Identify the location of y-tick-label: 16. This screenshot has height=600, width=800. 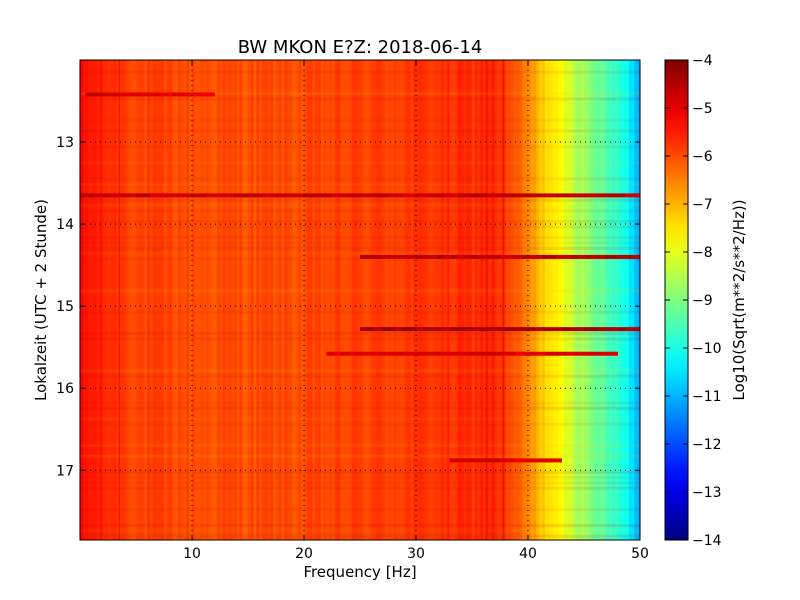
(65, 389).